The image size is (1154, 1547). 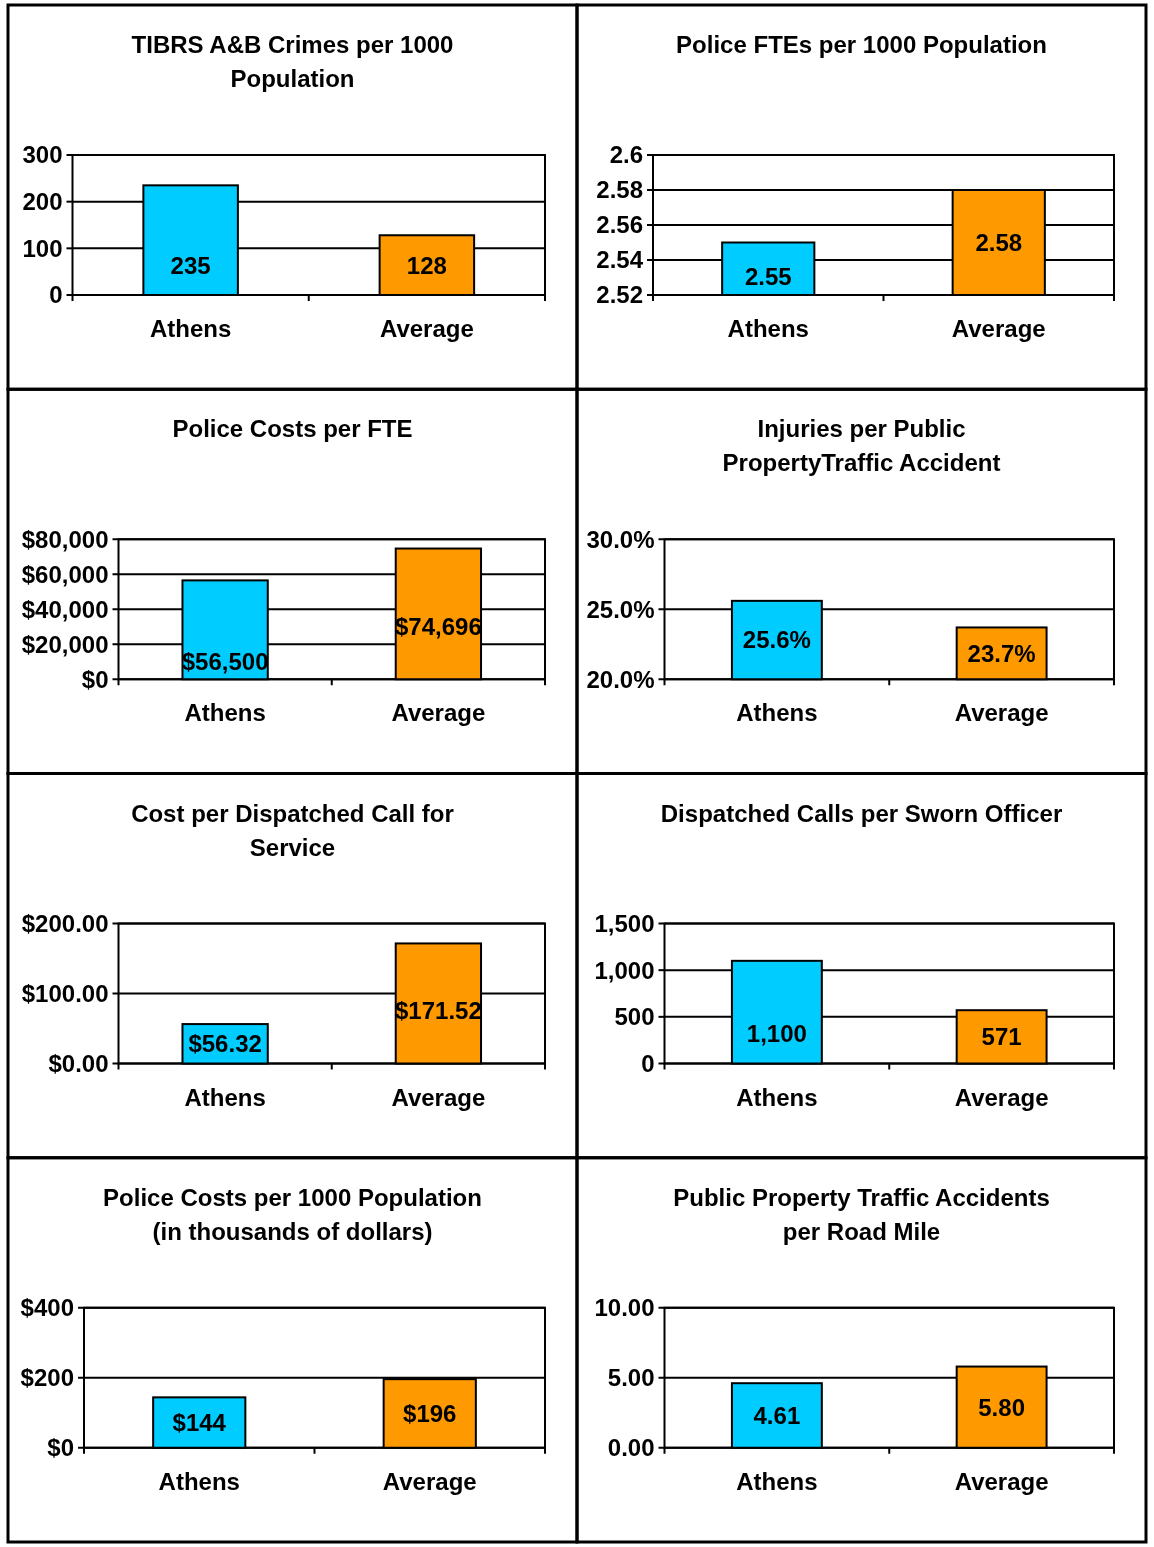 I want to click on y-tick-label: $20,000, so click(x=65, y=644).